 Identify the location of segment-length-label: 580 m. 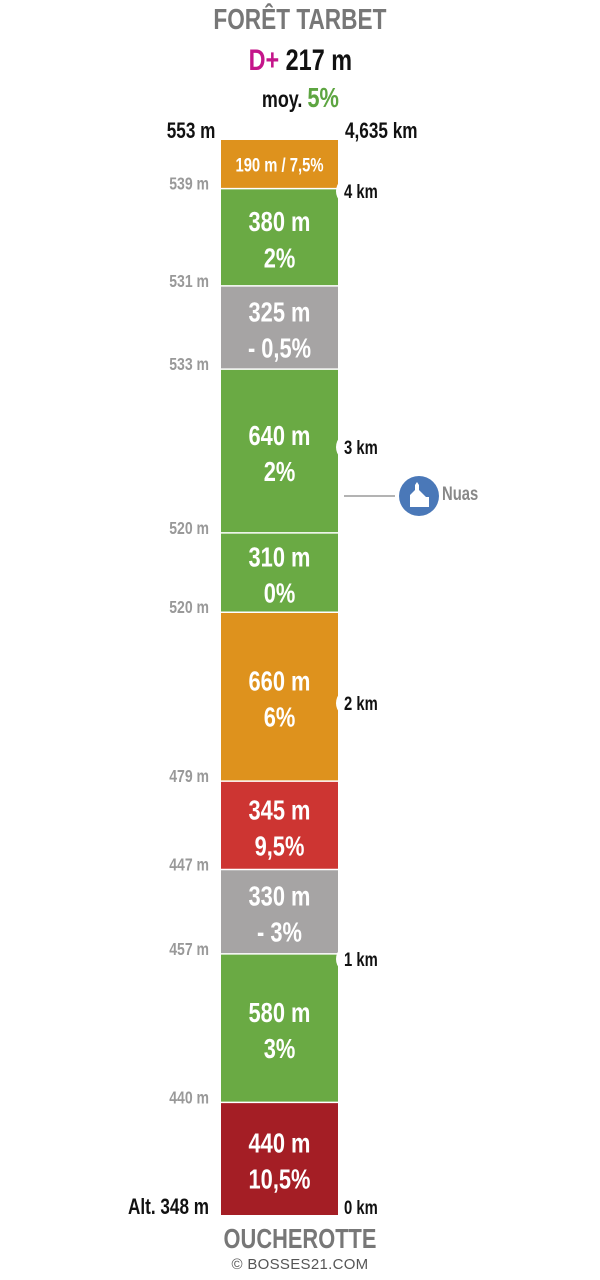
(280, 1013).